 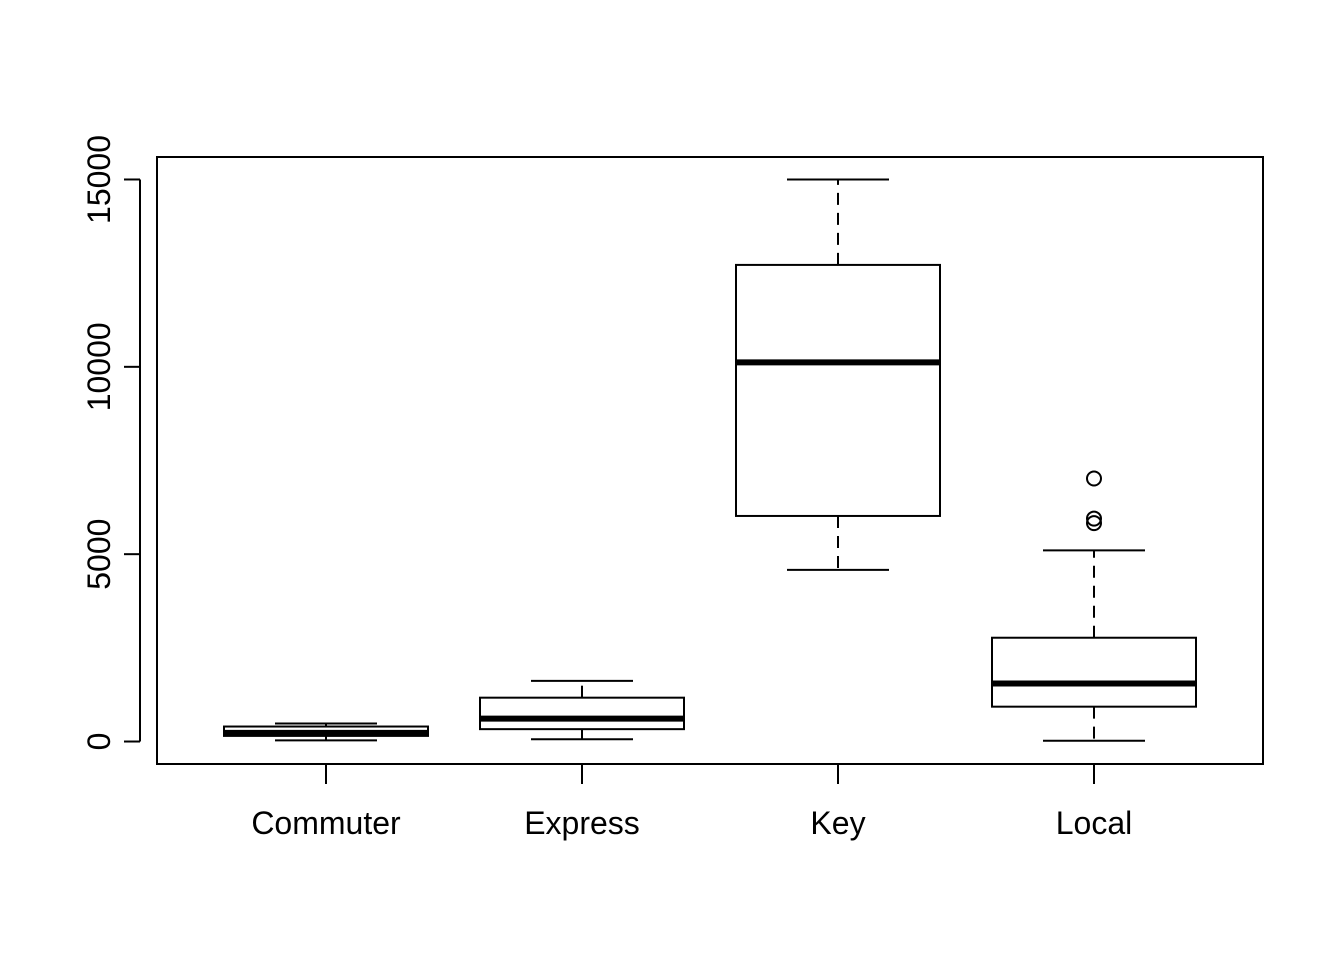 What do you see at coordinates (837, 823) in the screenshot?
I see `x-category-label: Key` at bounding box center [837, 823].